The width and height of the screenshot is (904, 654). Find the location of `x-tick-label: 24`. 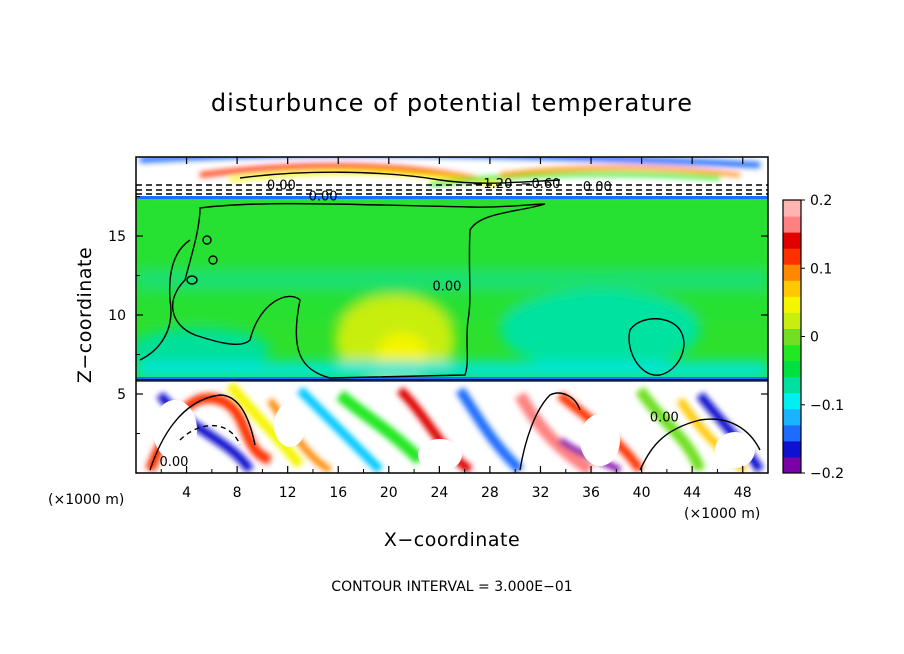

x-tick-label: 24 is located at coordinates (439, 493).